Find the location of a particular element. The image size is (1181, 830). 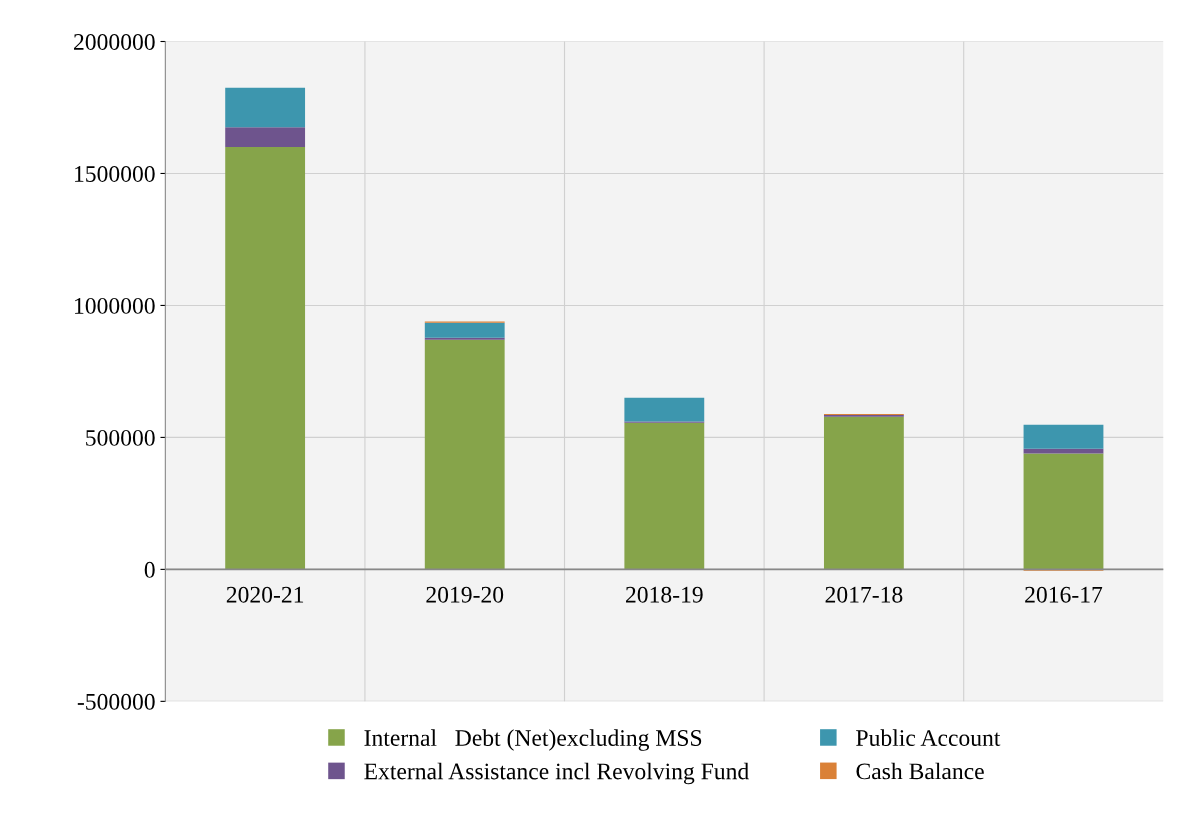

legend-label: Cash Balance is located at coordinates (920, 771).